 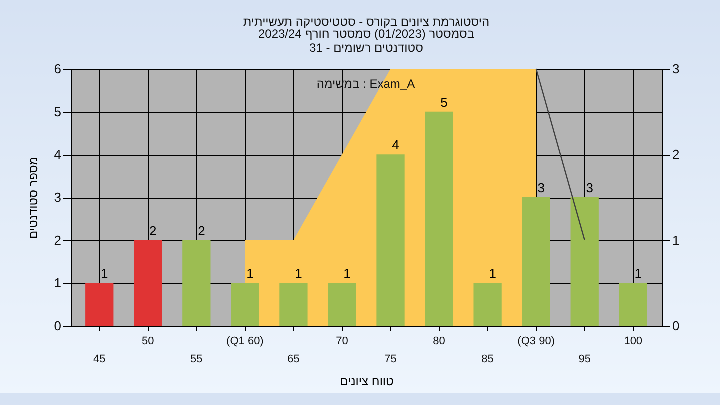 I want to click on x-tick-label: 50, so click(x=148, y=342).